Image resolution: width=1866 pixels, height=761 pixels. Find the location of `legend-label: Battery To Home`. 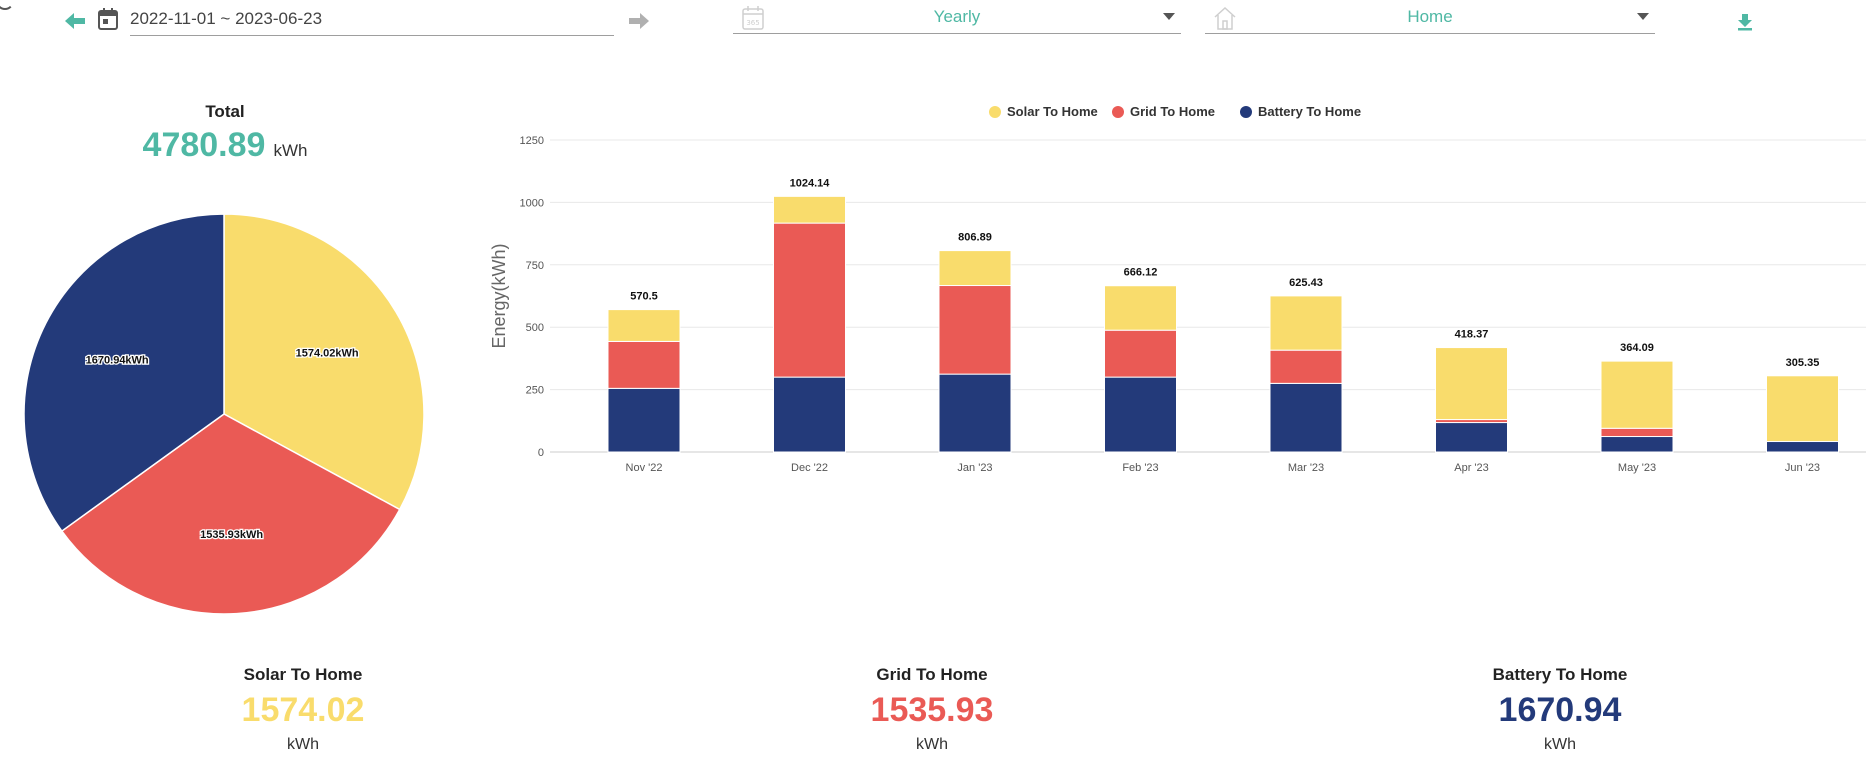

legend-label: Battery To Home is located at coordinates (1309, 111).